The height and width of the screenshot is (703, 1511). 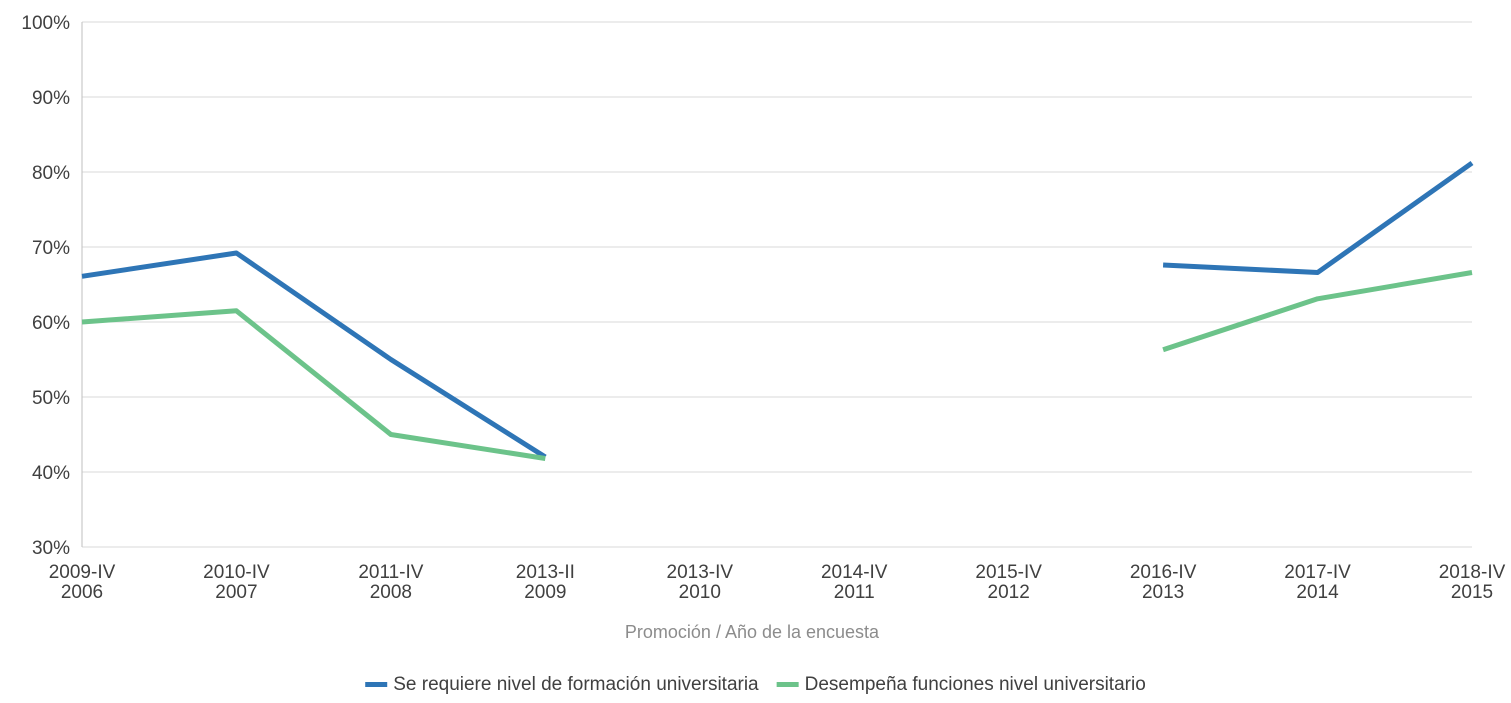 What do you see at coordinates (51, 248) in the screenshot?
I see `y-tick-label: 70%` at bounding box center [51, 248].